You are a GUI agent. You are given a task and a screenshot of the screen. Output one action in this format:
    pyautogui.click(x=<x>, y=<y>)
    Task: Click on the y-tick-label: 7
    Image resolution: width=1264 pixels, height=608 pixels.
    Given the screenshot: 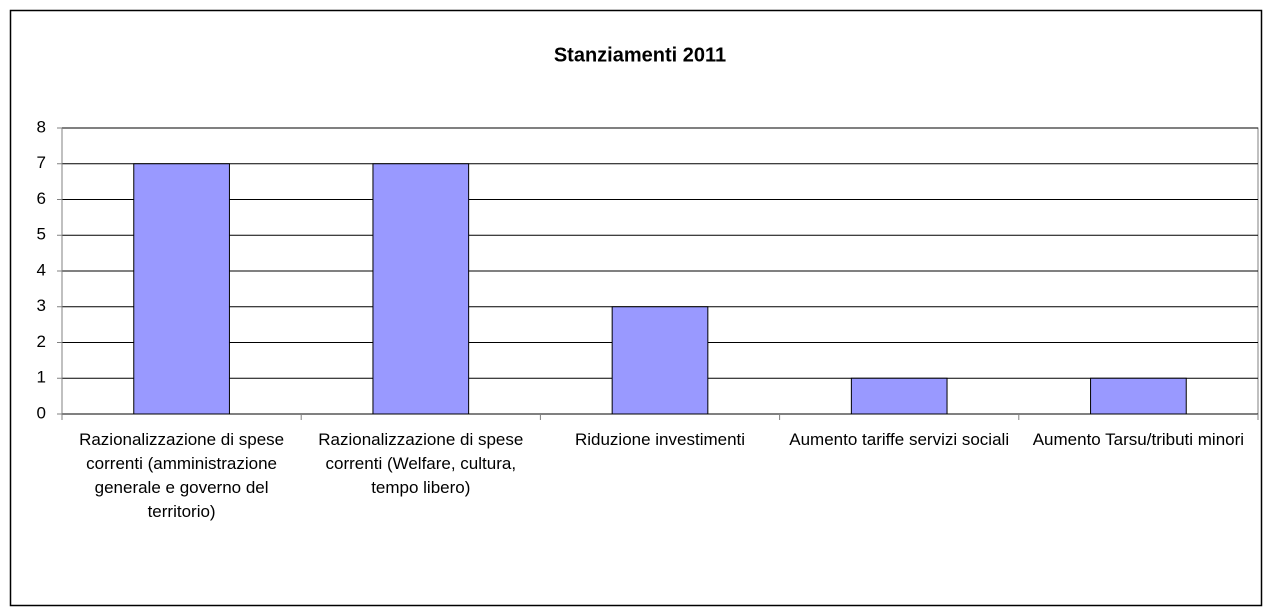 What is the action you would take?
    pyautogui.click(x=41, y=162)
    